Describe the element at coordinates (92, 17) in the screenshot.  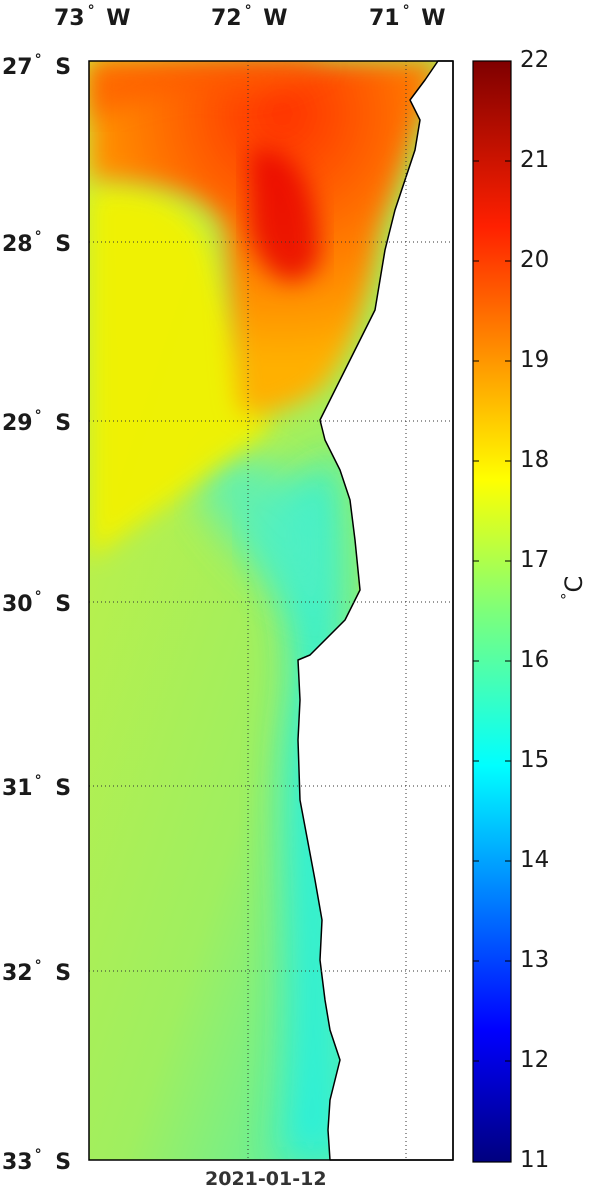
I see `lon-label-73w: 73 ° W` at that location.